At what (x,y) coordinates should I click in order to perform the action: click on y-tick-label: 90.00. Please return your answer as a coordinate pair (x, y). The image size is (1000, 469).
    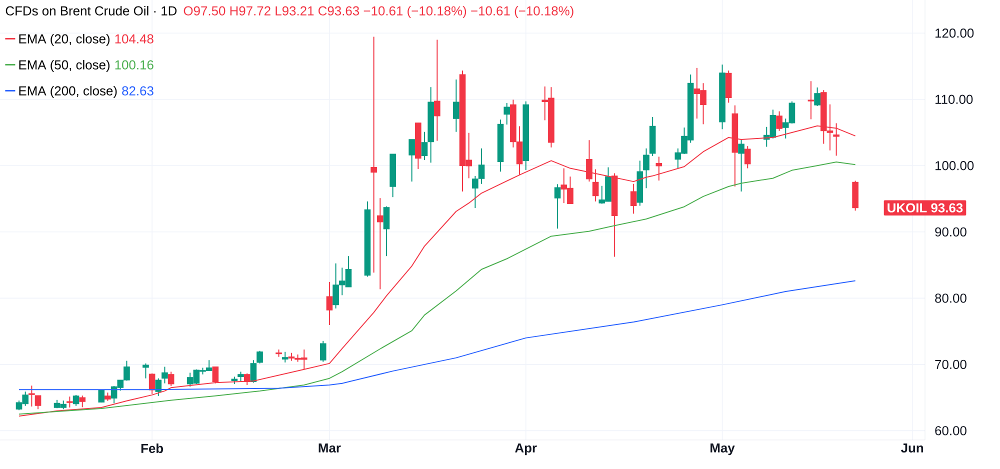
    Looking at the image, I should click on (950, 231).